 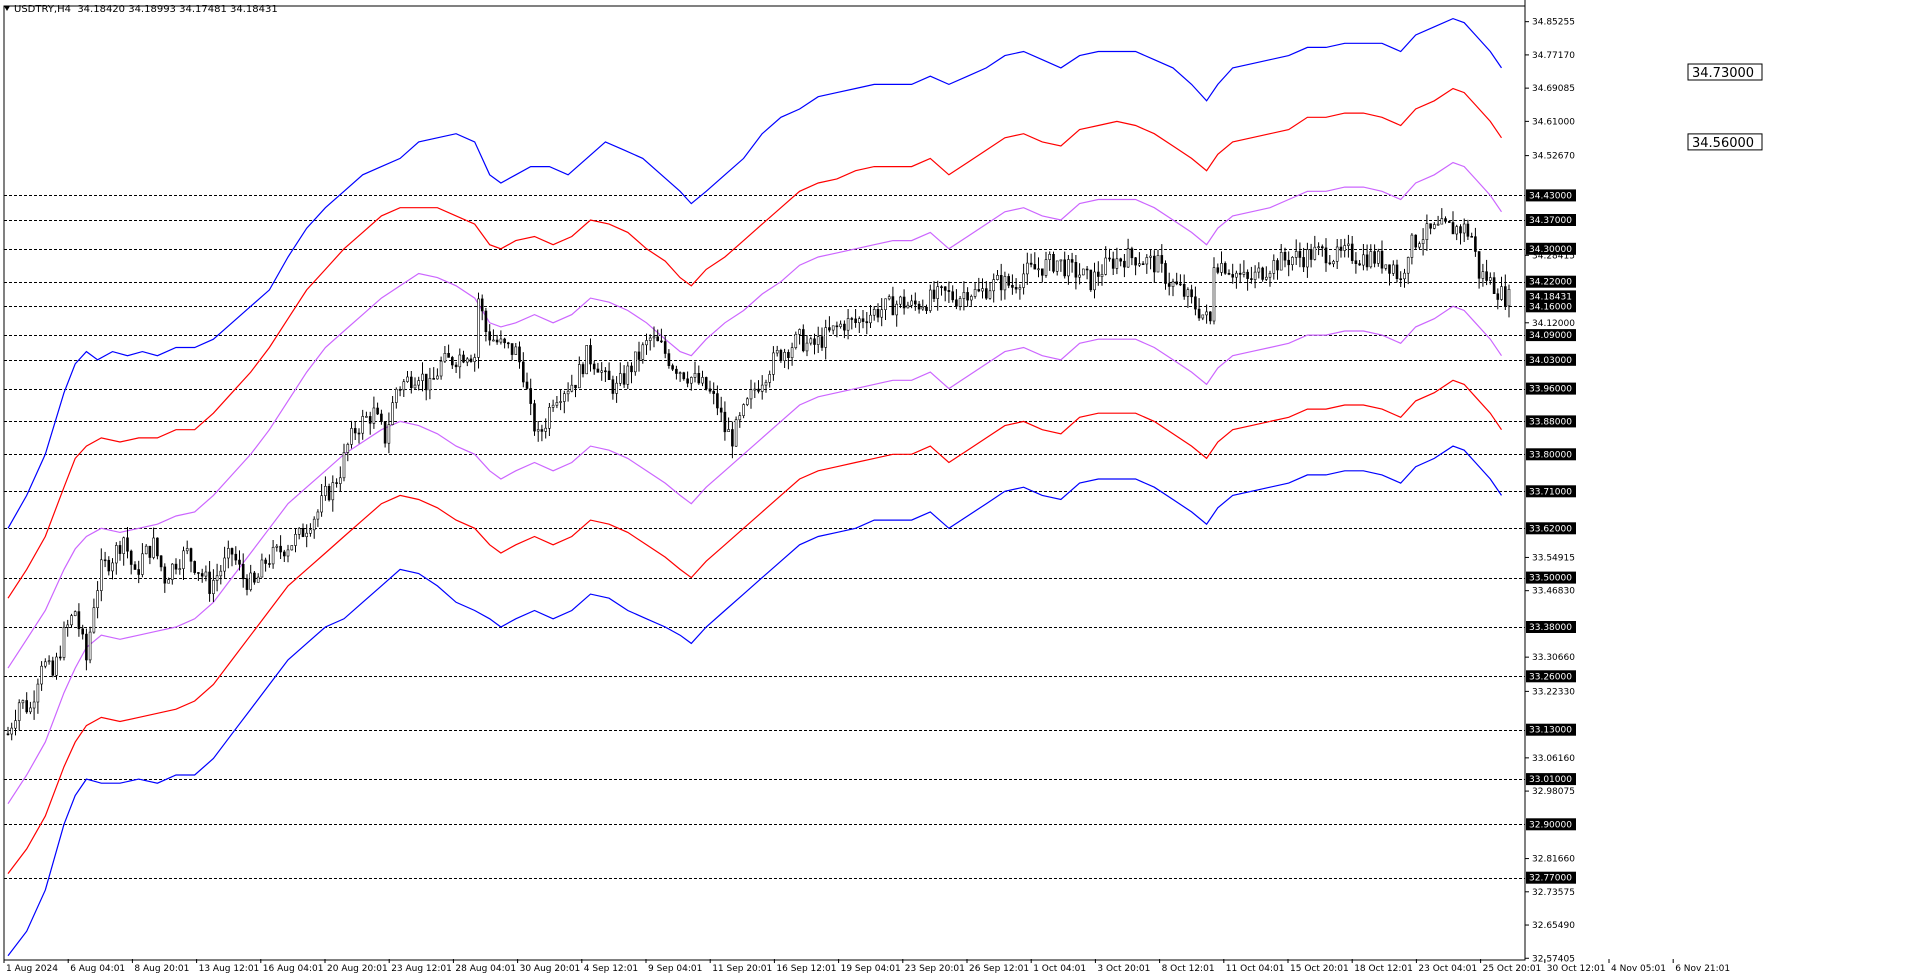 What do you see at coordinates (550, 969) in the screenshot?
I see `time-tick-label: 30 Aug 20:01` at bounding box center [550, 969].